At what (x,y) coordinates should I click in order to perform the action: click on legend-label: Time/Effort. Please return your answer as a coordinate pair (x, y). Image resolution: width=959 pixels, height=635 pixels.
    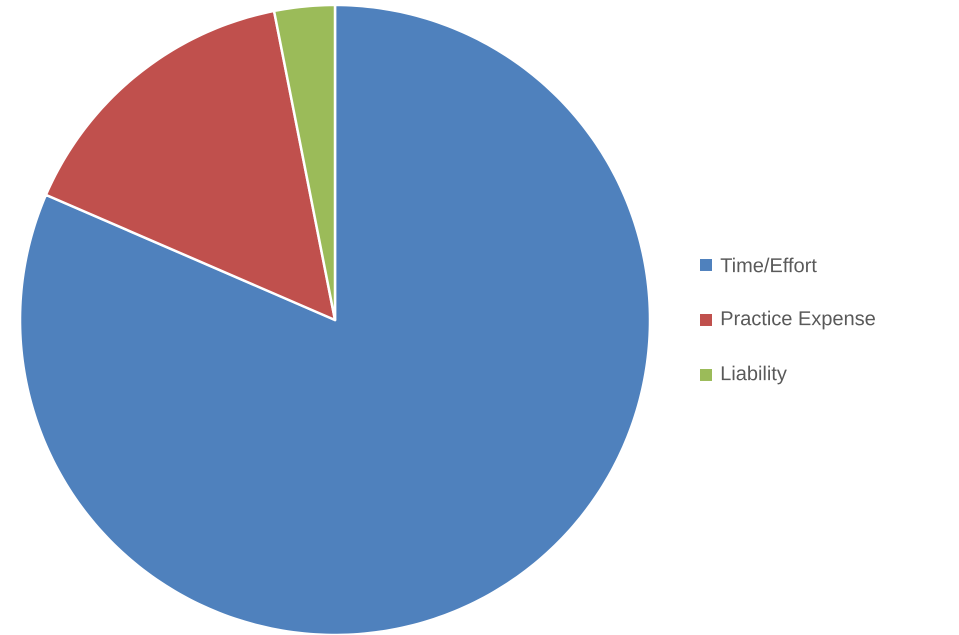
    Looking at the image, I should click on (768, 265).